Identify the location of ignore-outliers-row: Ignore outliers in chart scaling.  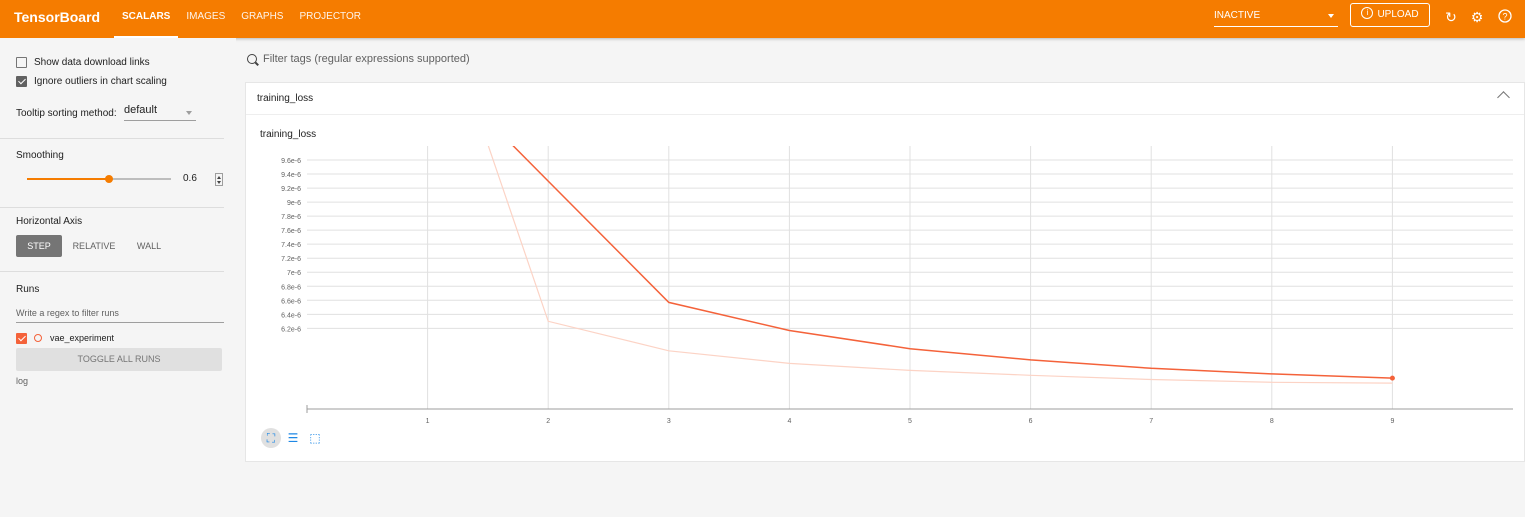
(91, 81).